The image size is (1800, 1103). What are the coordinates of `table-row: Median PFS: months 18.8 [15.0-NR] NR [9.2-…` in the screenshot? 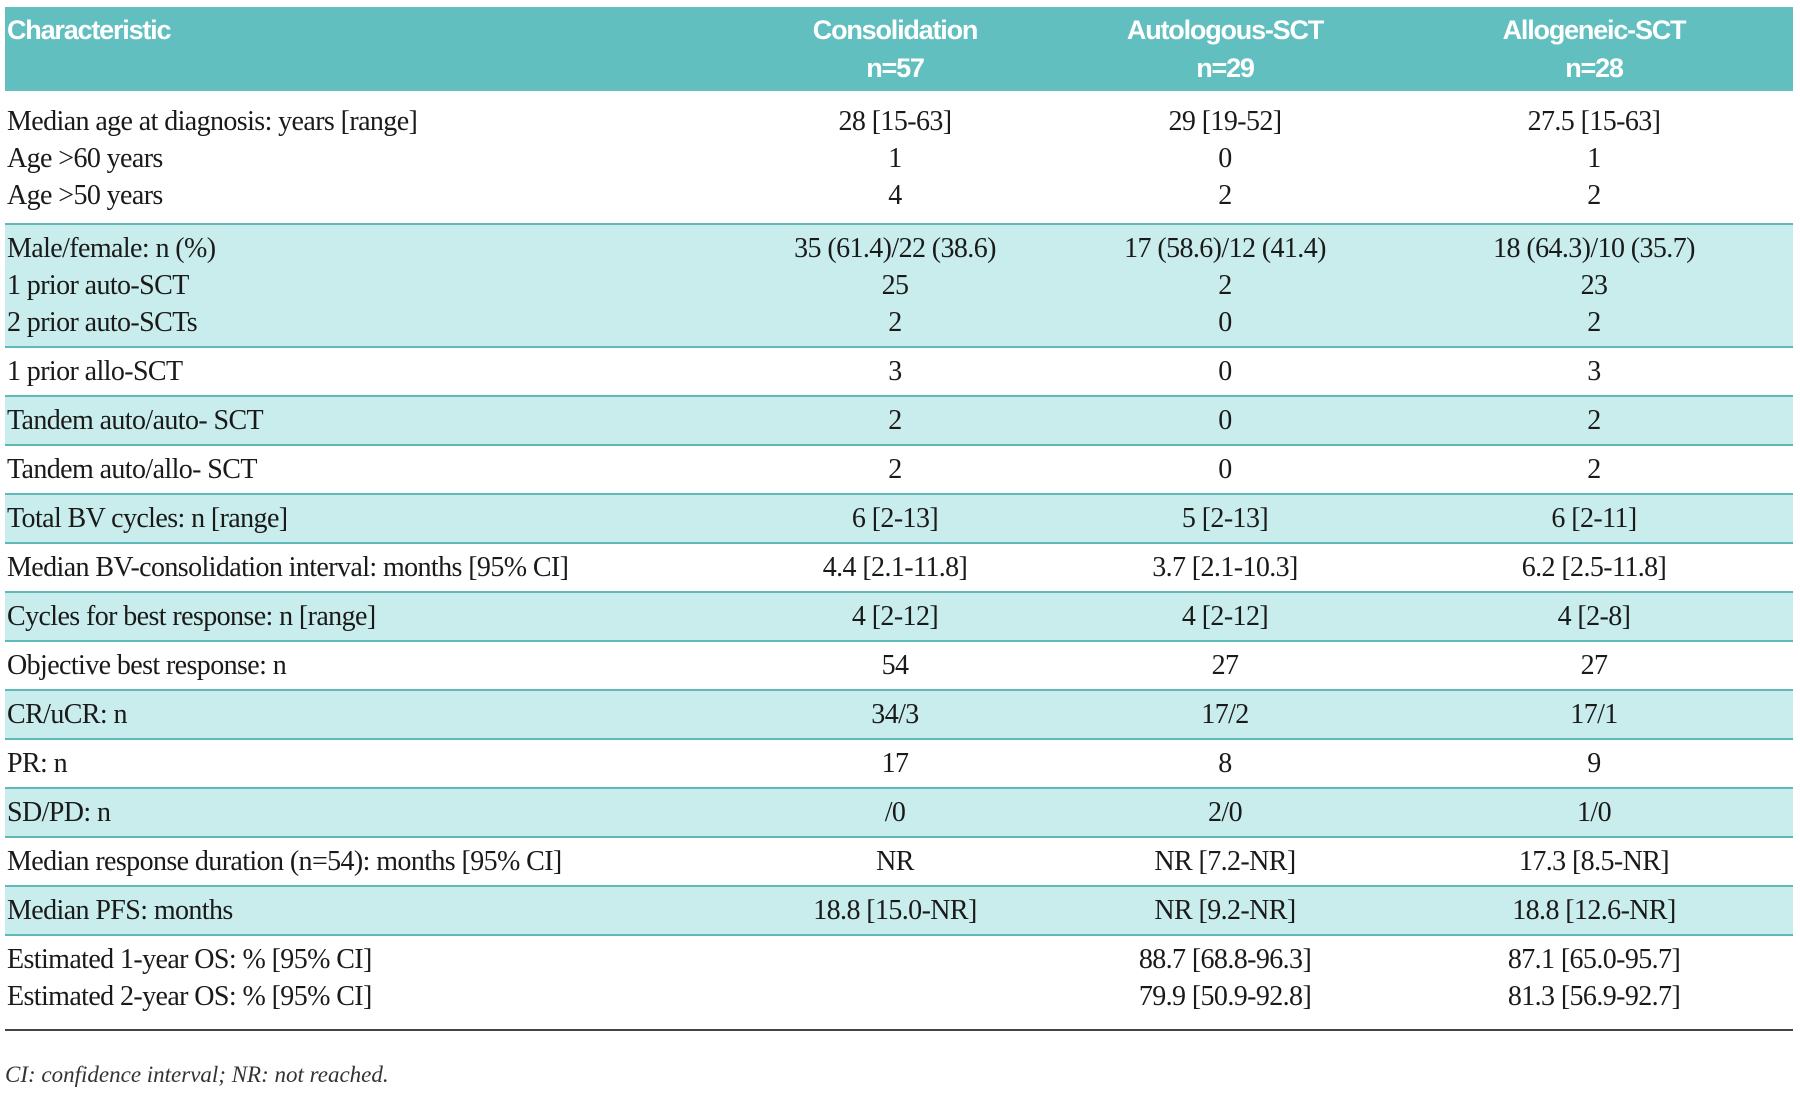 It's located at (899, 910).